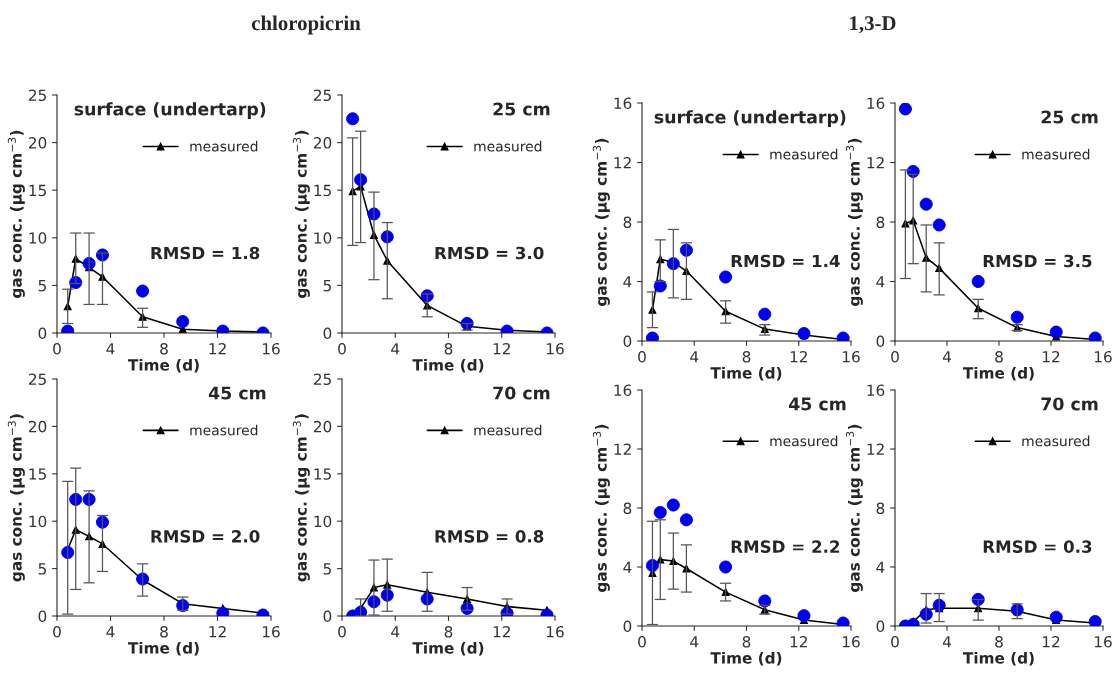 The width and height of the screenshot is (1115, 679). What do you see at coordinates (521, 393) in the screenshot?
I see `chart-title: 70 cm` at bounding box center [521, 393].